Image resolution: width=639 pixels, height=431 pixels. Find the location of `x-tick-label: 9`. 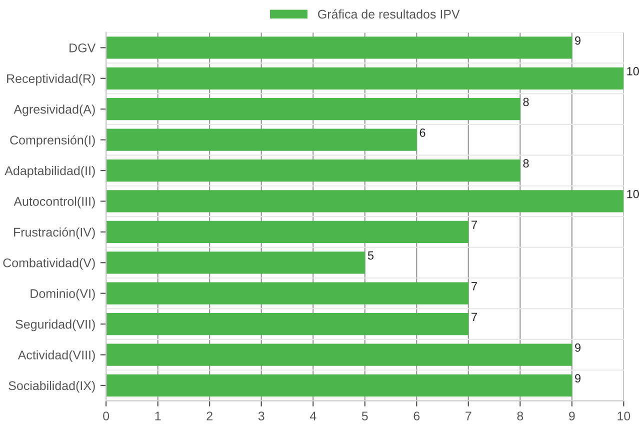

x-tick-label: 9 is located at coordinates (572, 416).